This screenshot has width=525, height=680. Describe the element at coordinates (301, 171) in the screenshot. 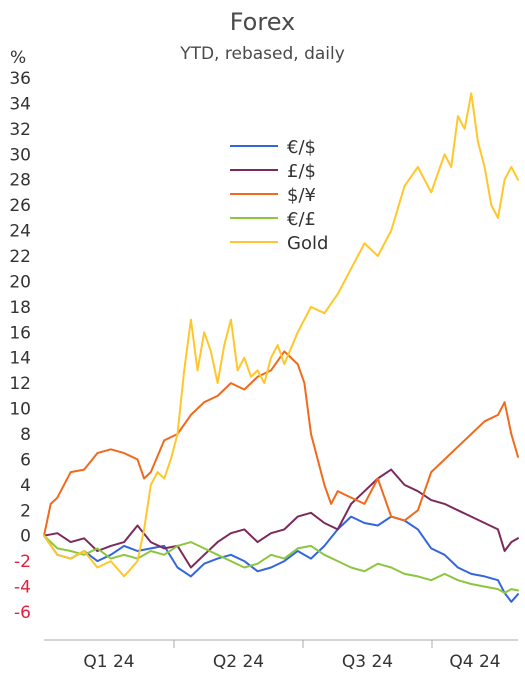

I see `legend-label: £/$` at that location.